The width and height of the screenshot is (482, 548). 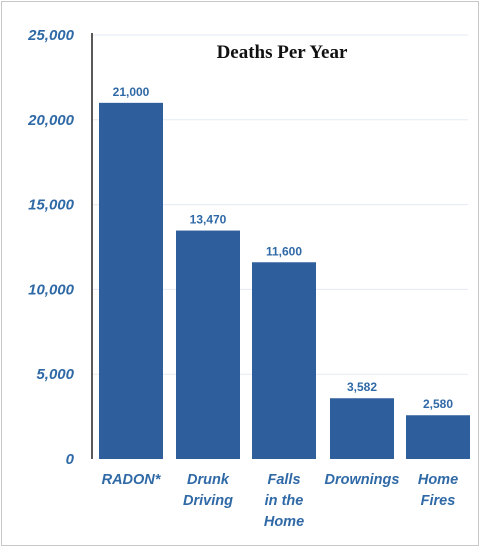 I want to click on y-tick-label: 0, so click(x=70, y=459).